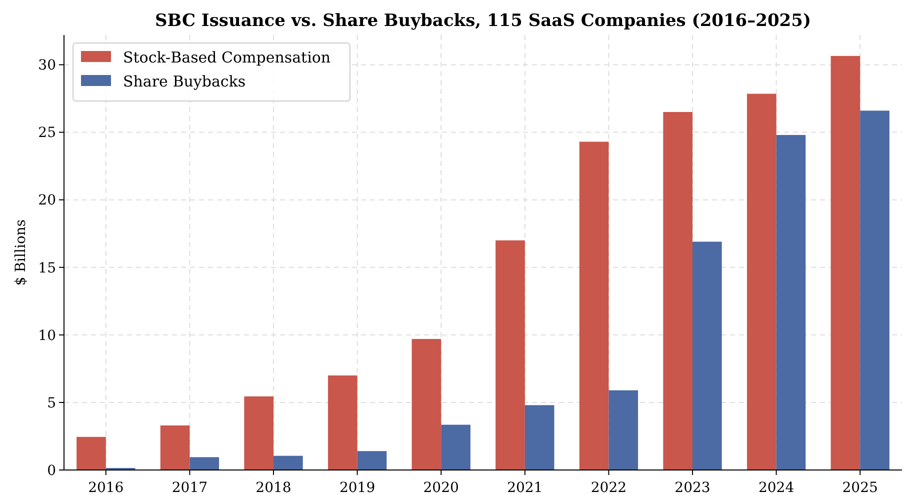 Image resolution: width=904 pixels, height=495 pixels. What do you see at coordinates (47, 66) in the screenshot?
I see `y-tick-label: 30` at bounding box center [47, 66].